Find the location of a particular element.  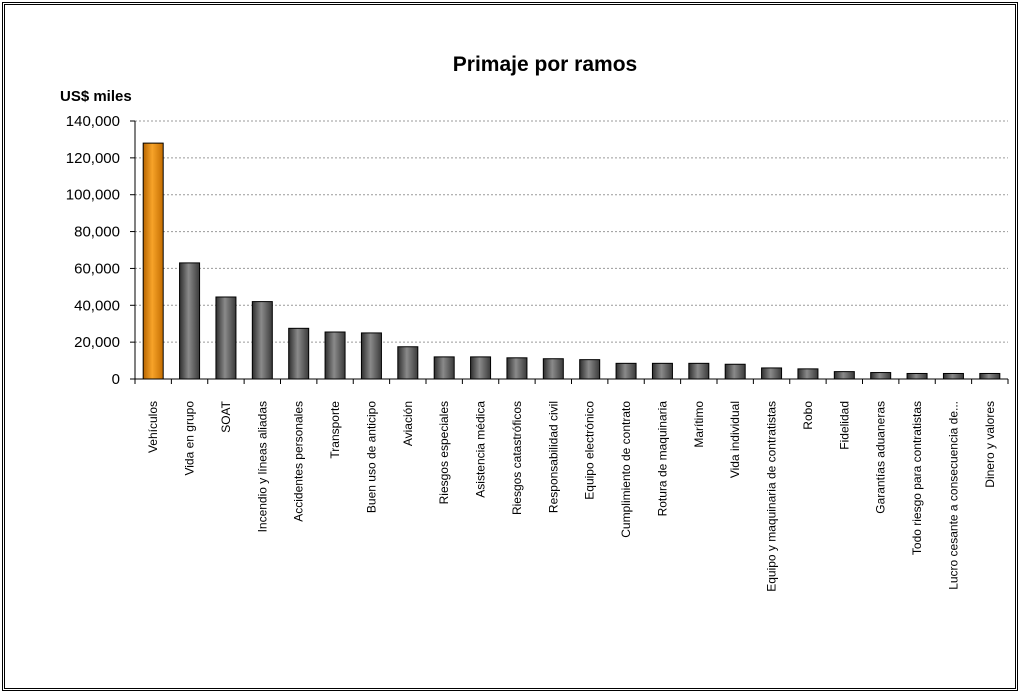

y-tick-label: 20,000 is located at coordinates (97, 342).